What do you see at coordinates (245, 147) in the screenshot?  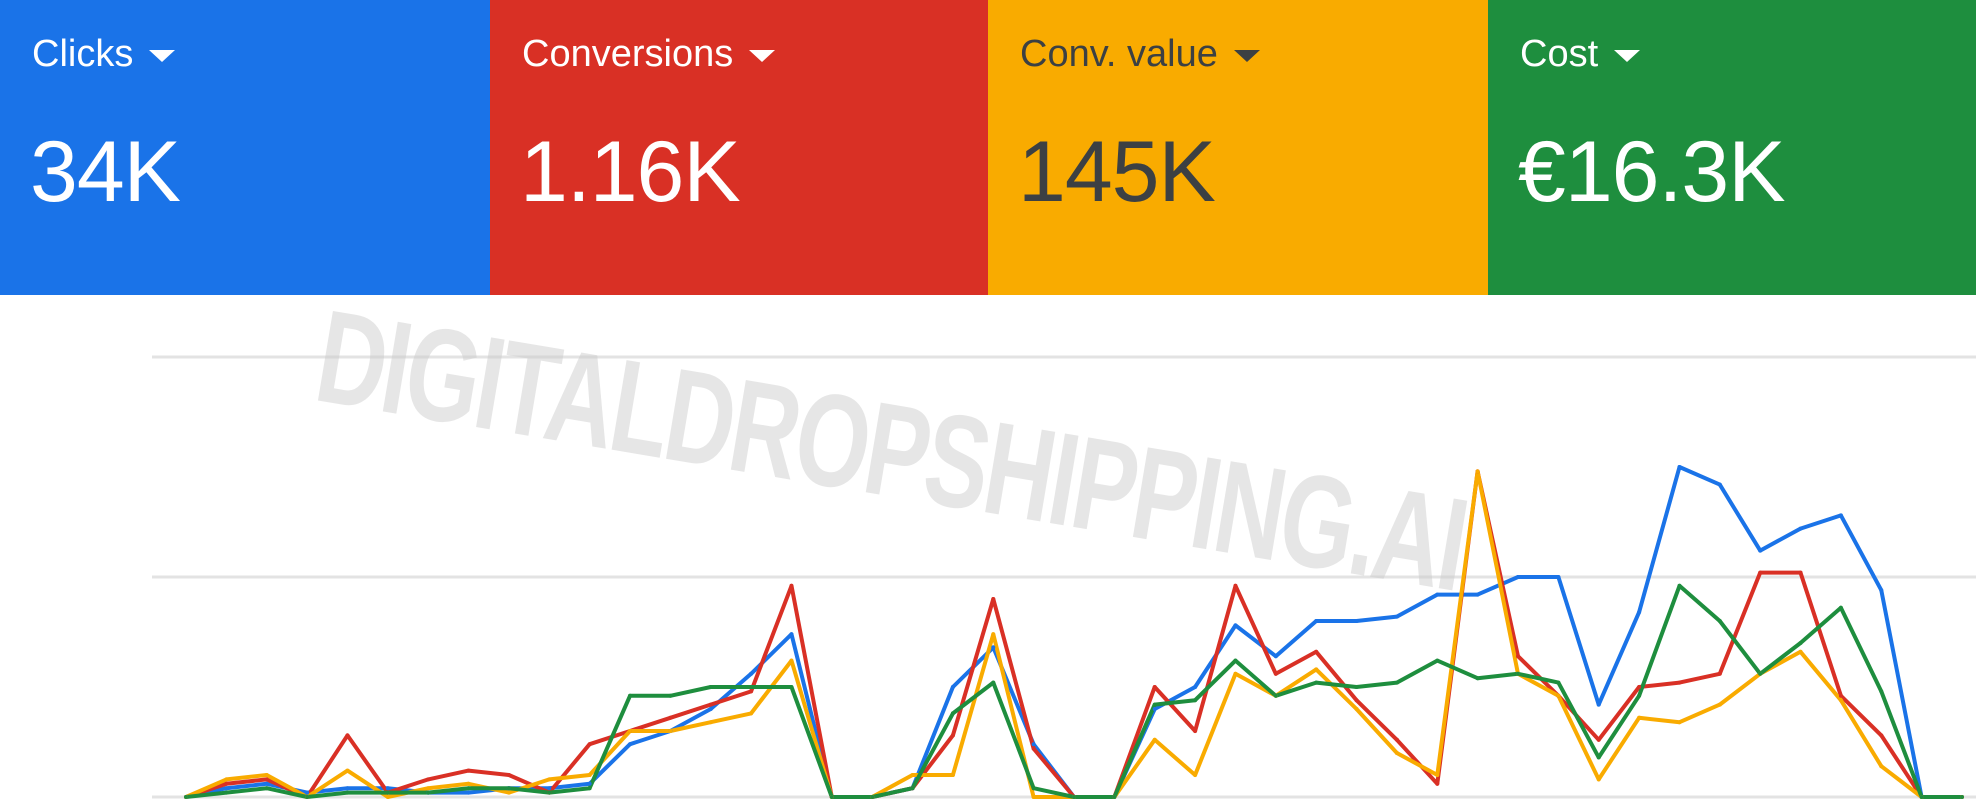 I see `metric-card-clicks: Clicks 34K` at bounding box center [245, 147].